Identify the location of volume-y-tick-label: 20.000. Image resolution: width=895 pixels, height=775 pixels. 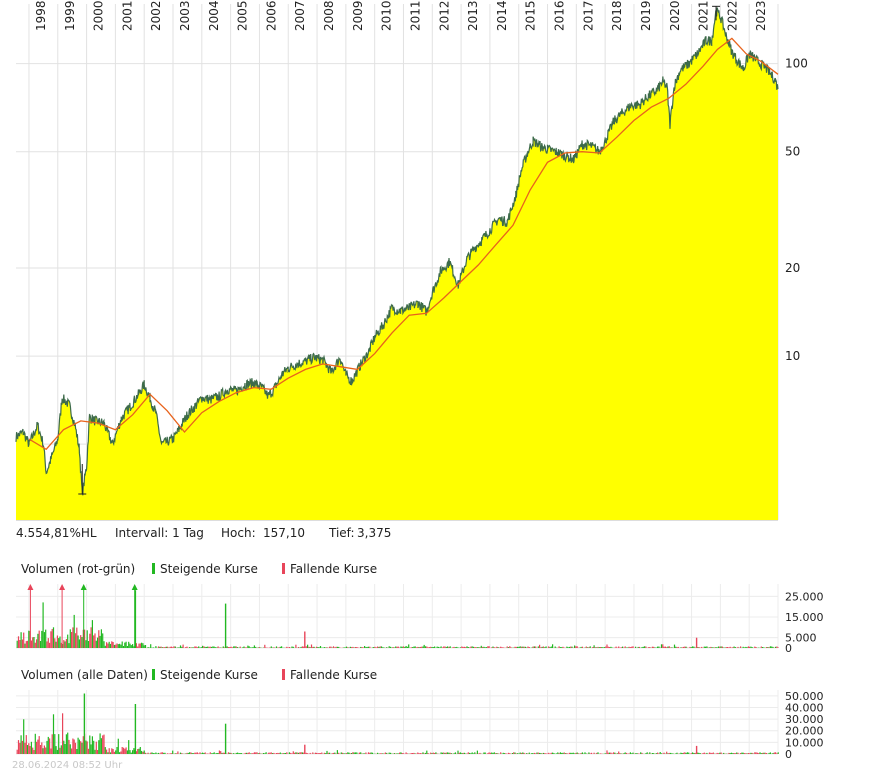
(804, 731).